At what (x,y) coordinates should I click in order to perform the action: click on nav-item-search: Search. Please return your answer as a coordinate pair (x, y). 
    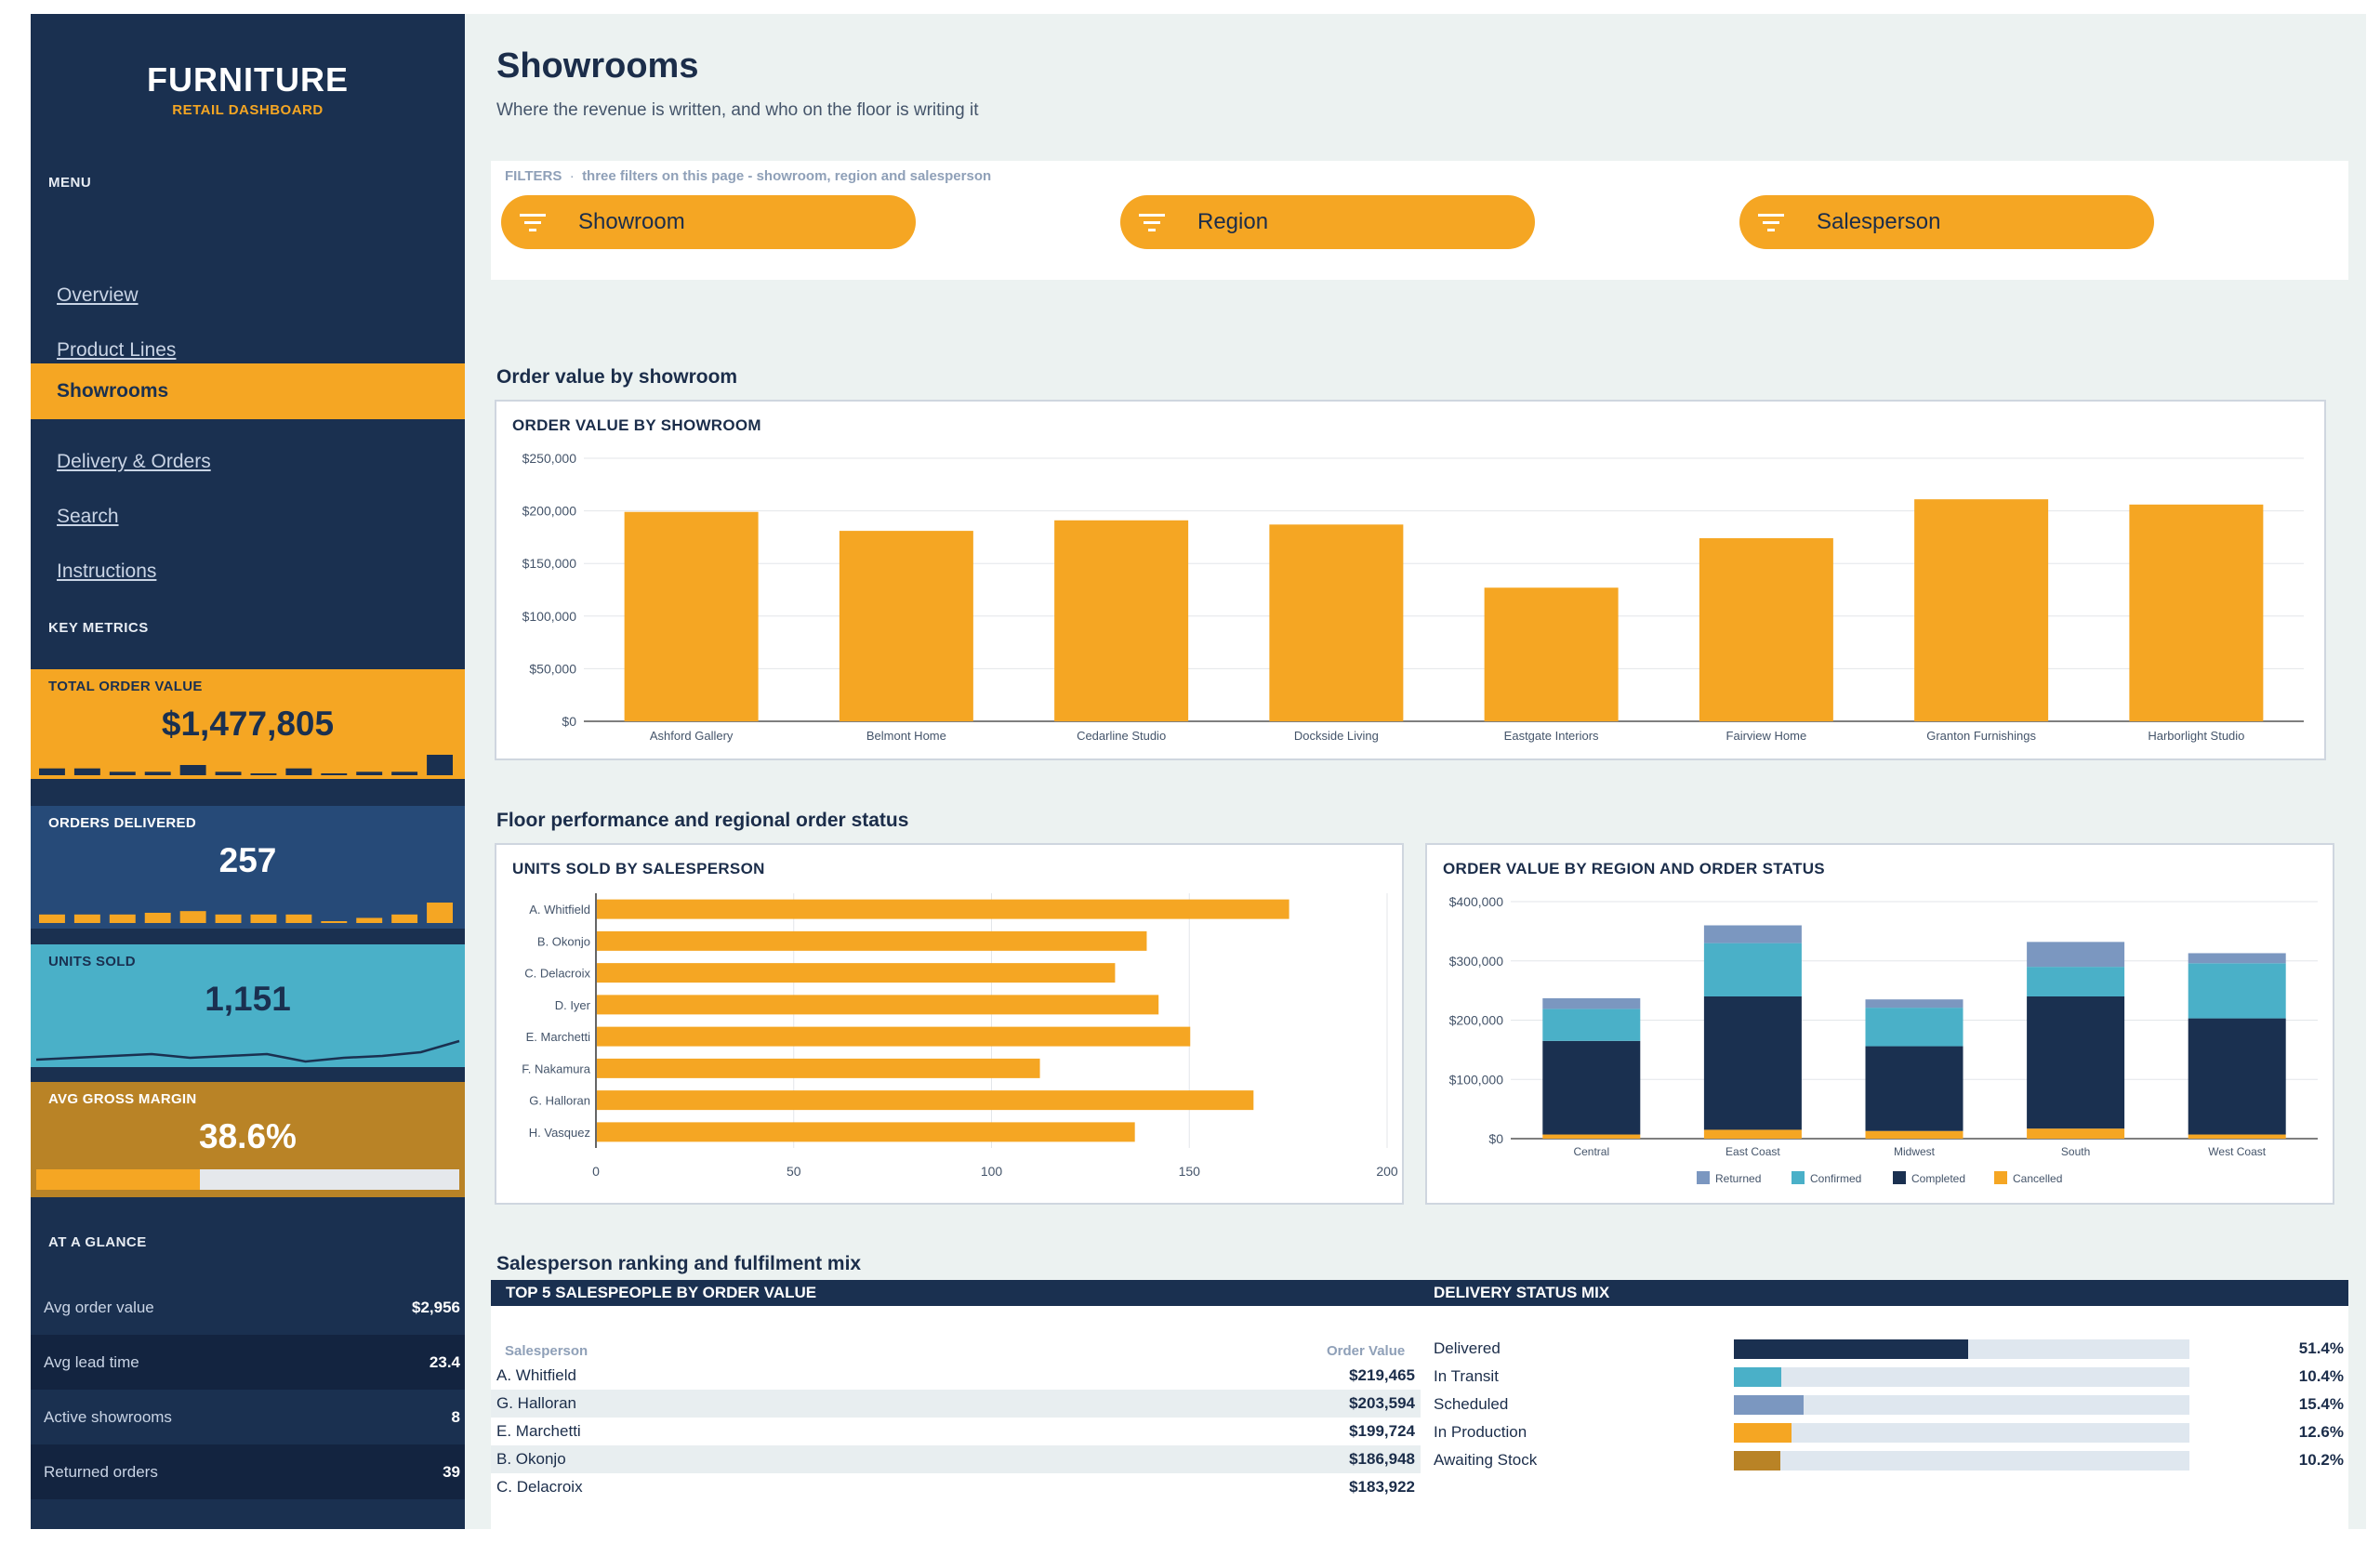
    Looking at the image, I should click on (88, 516).